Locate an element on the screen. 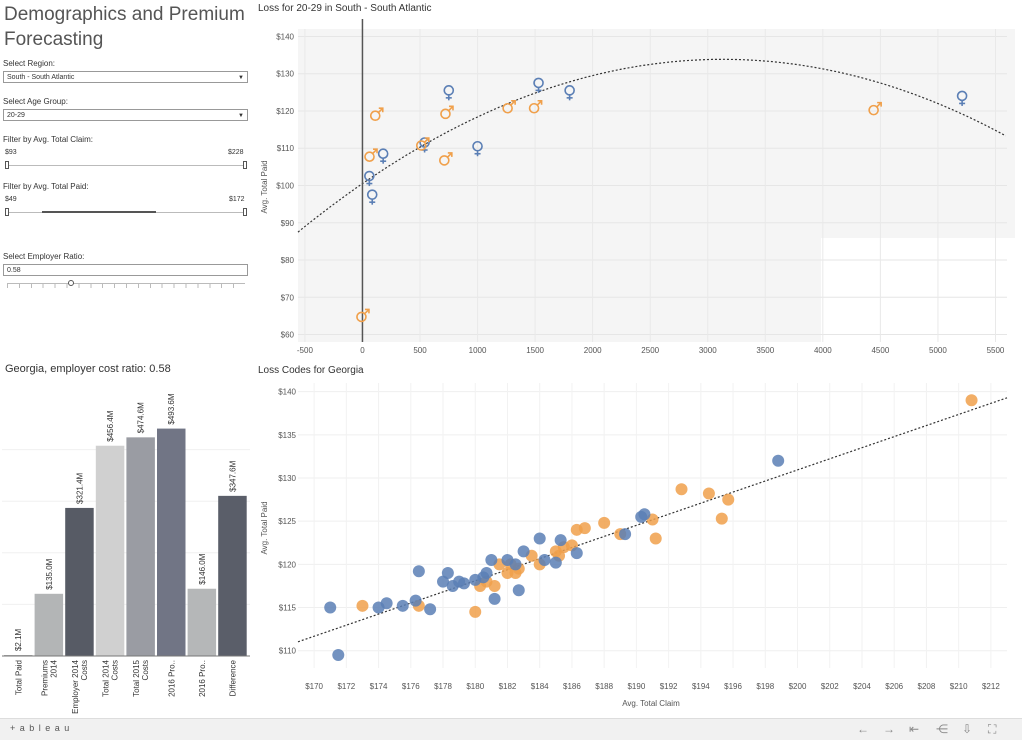 The width and height of the screenshot is (1022, 740). claim-slider-min-handle is located at coordinates (7, 165).